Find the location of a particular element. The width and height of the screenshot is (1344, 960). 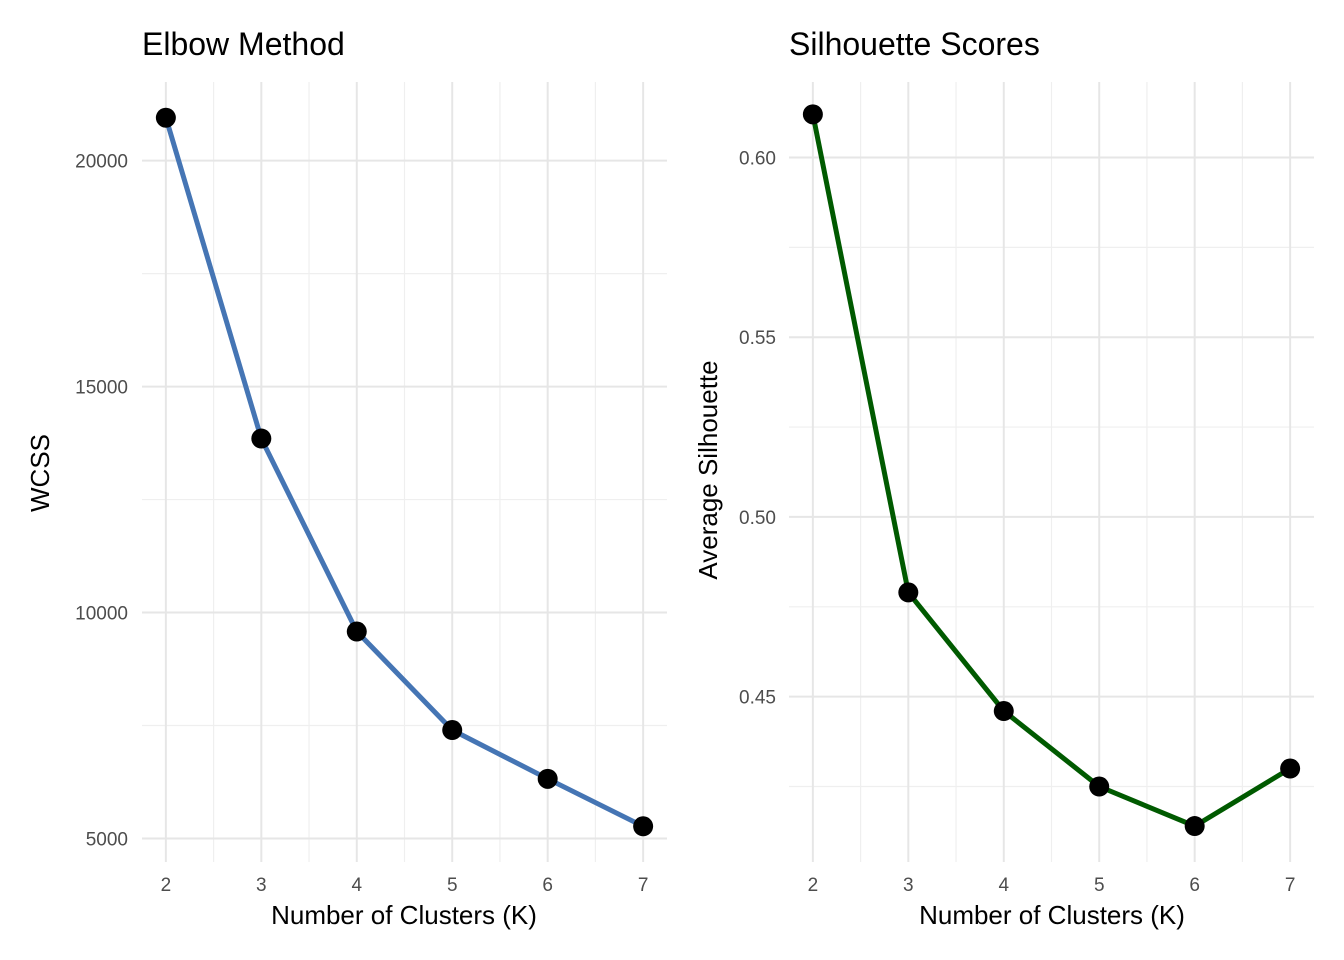

silhouette-y-tick-label: 0.55 is located at coordinates (757, 338).